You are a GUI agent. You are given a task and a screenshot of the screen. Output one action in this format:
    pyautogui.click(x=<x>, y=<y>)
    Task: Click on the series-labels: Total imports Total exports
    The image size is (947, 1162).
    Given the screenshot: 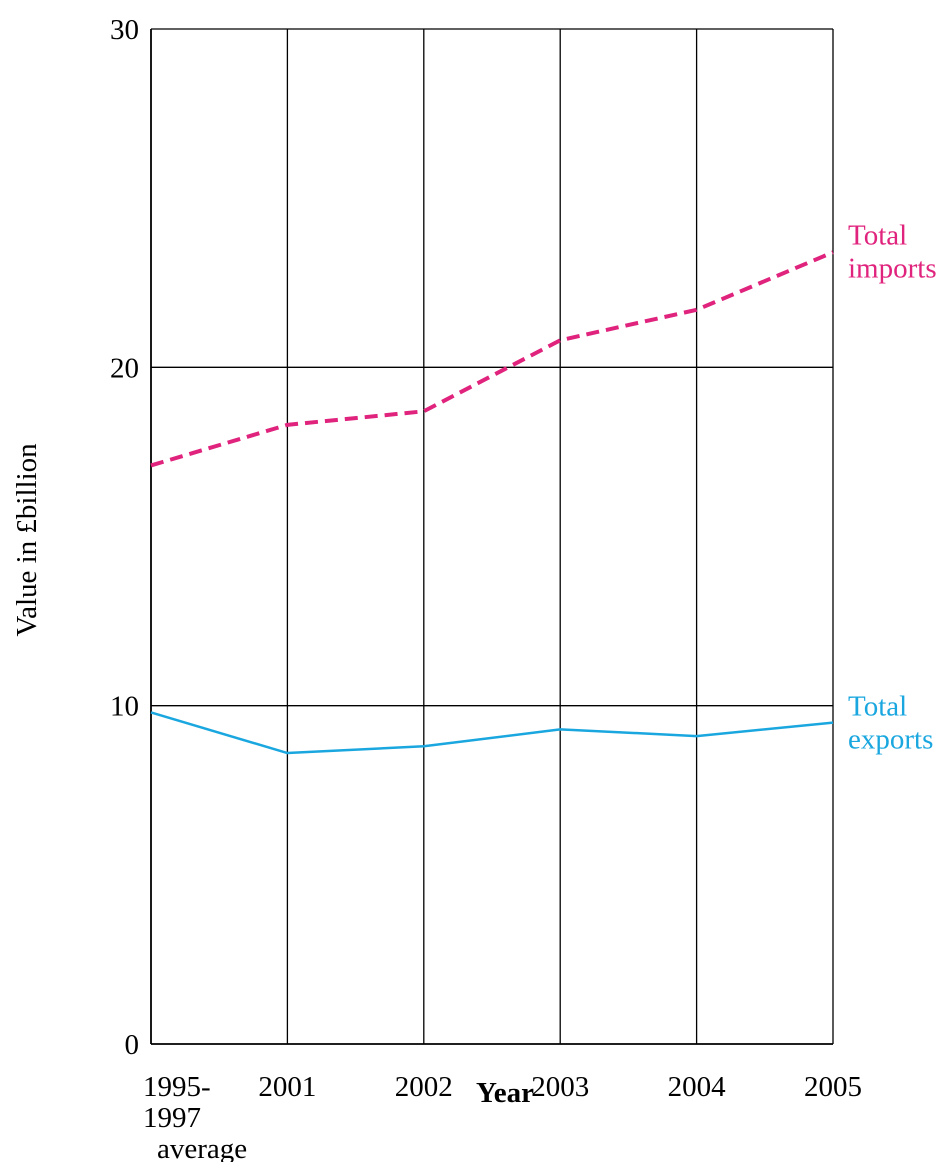 What is the action you would take?
    pyautogui.click(x=892, y=487)
    